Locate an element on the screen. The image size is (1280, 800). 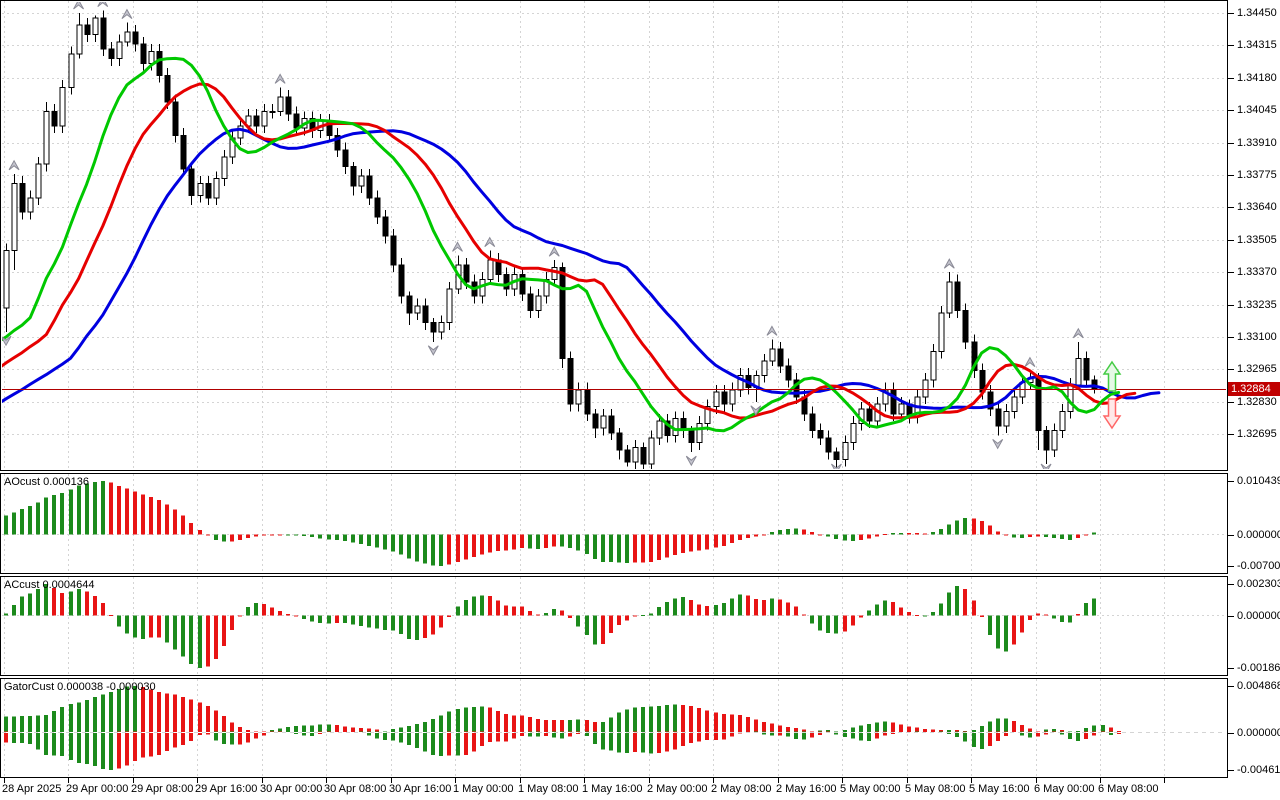
time-axis-label: 30 Apr 16:00 is located at coordinates (420, 789).